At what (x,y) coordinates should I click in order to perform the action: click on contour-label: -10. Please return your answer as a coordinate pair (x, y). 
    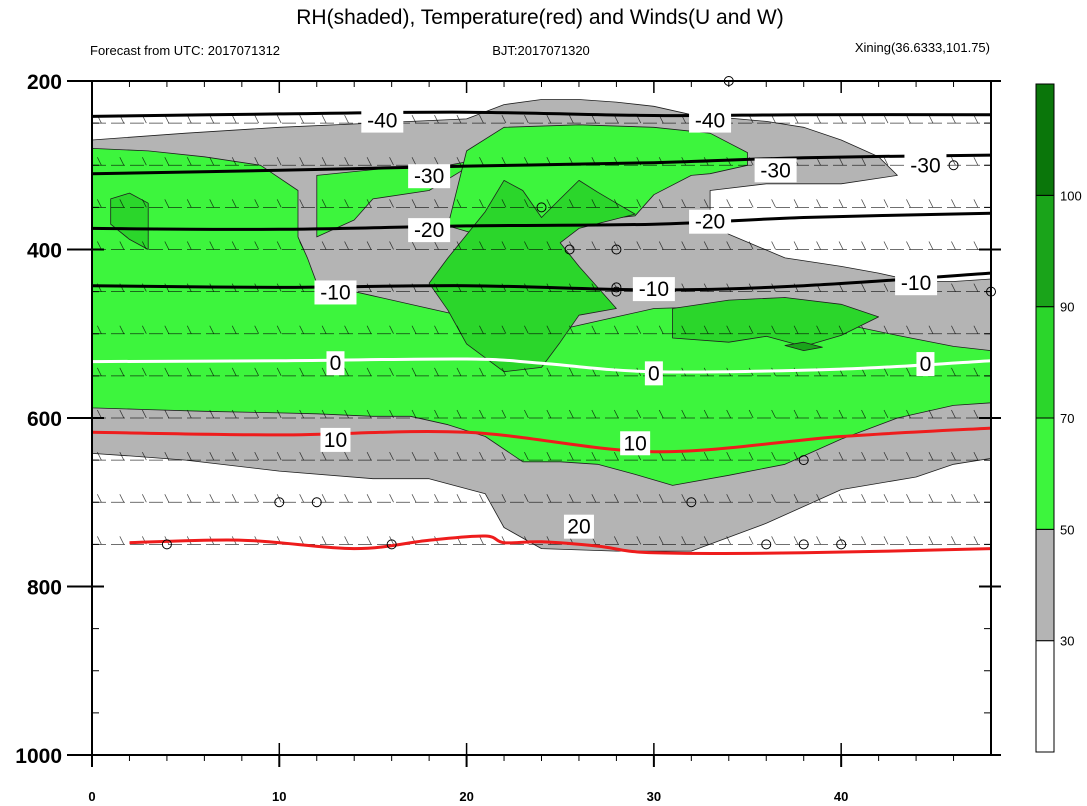
    Looking at the image, I should click on (916, 283).